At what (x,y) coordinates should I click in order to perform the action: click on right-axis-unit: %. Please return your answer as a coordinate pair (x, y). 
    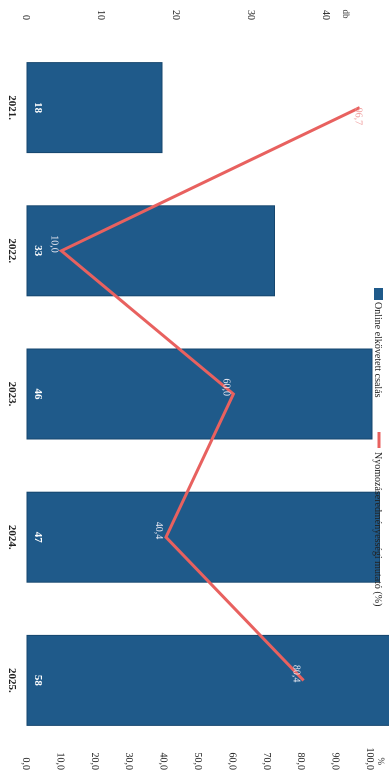
    Looking at the image, I should click on (381, 762).